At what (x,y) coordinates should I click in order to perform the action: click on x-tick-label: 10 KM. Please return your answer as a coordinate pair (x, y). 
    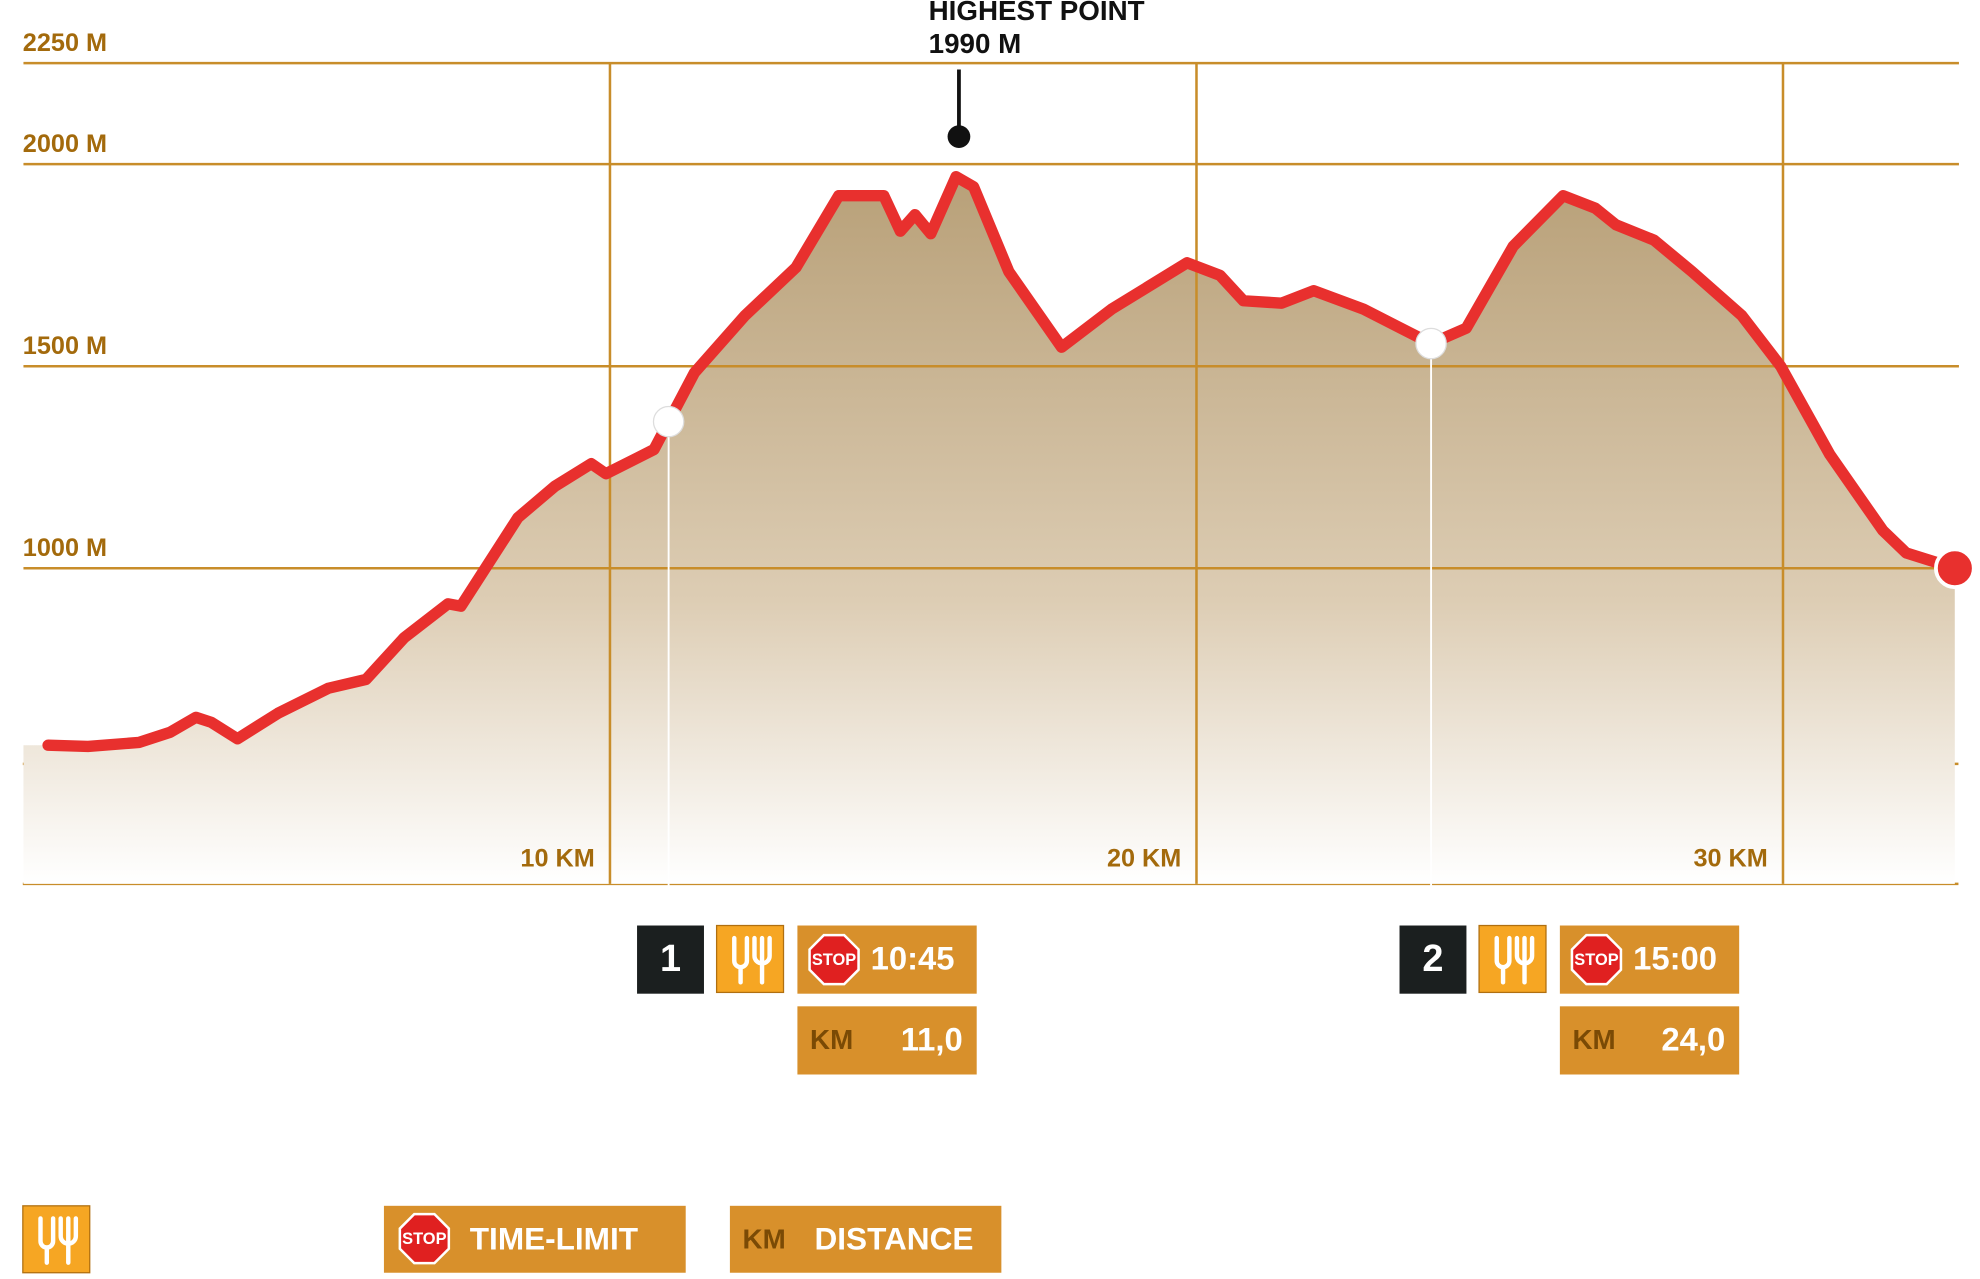
    Looking at the image, I should click on (557, 859).